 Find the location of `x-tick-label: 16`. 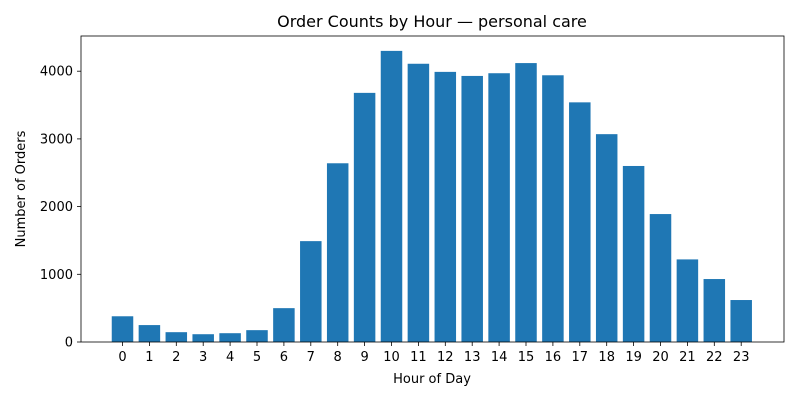

x-tick-label: 16 is located at coordinates (553, 357).